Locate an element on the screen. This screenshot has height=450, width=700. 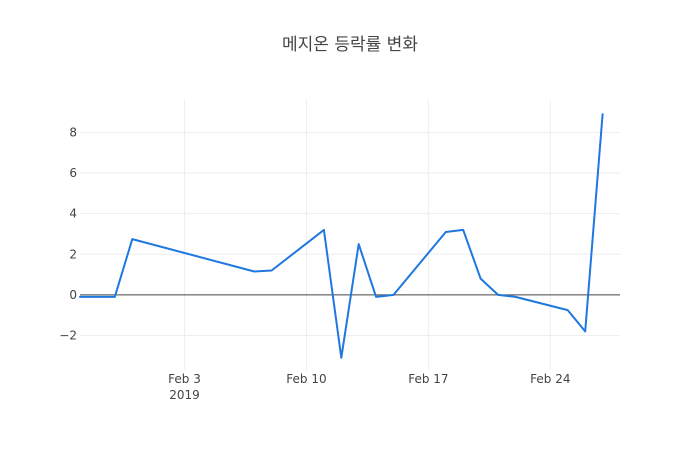
y-tick-label: 0 is located at coordinates (73, 295).